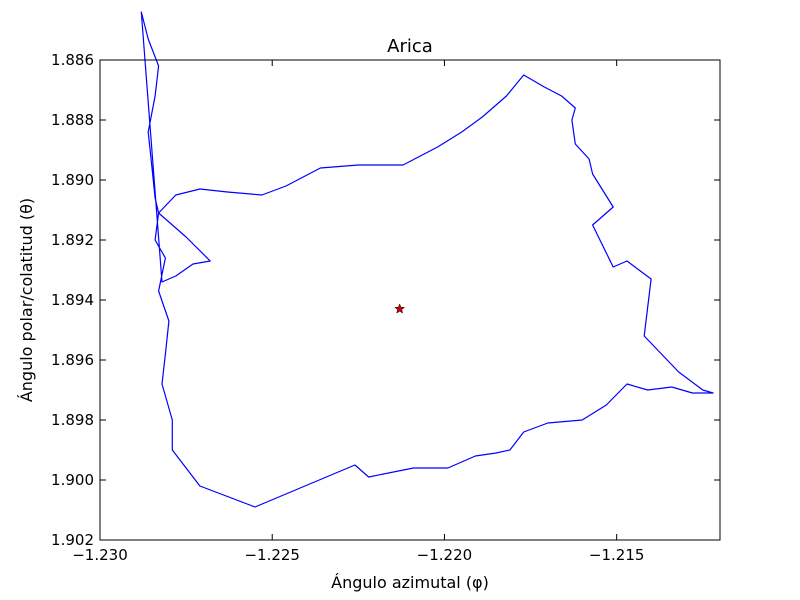  Describe the element at coordinates (72, 300) in the screenshot. I see `y-tick-label: 1.894` at that location.